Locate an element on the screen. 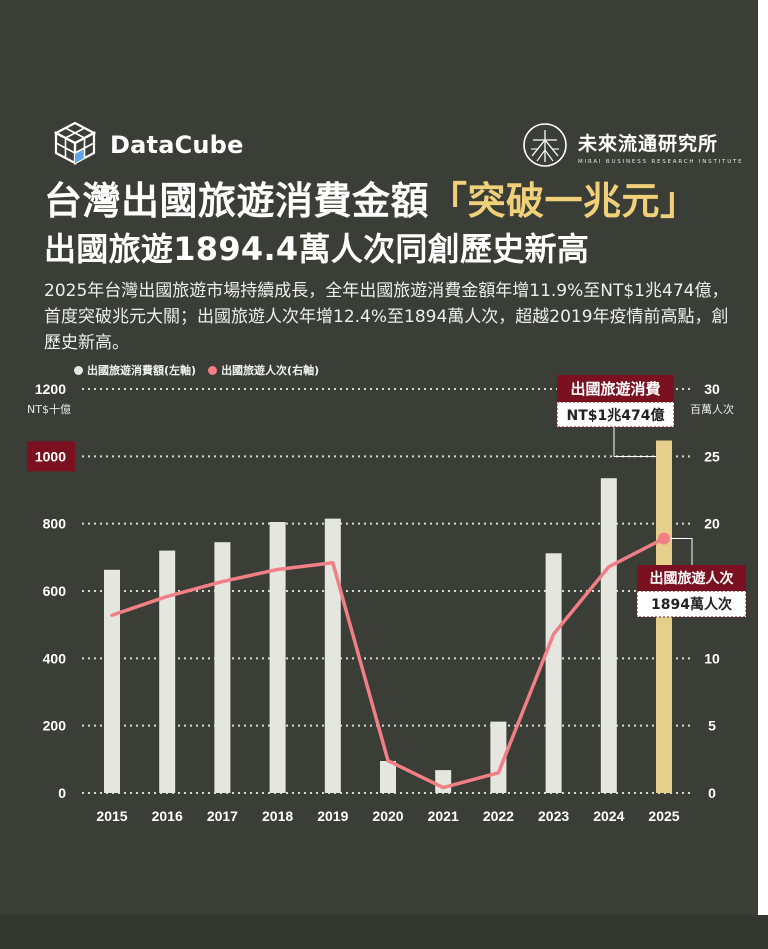 This screenshot has width=768, height=949. bar-spending-2018 is located at coordinates (277, 657).